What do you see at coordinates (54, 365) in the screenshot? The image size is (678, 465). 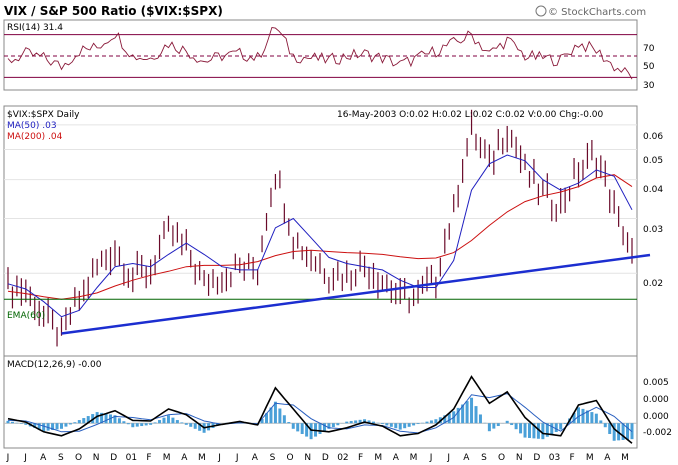 I see `macd-label: MACD(12,26,9) -0.00` at bounding box center [54, 365].